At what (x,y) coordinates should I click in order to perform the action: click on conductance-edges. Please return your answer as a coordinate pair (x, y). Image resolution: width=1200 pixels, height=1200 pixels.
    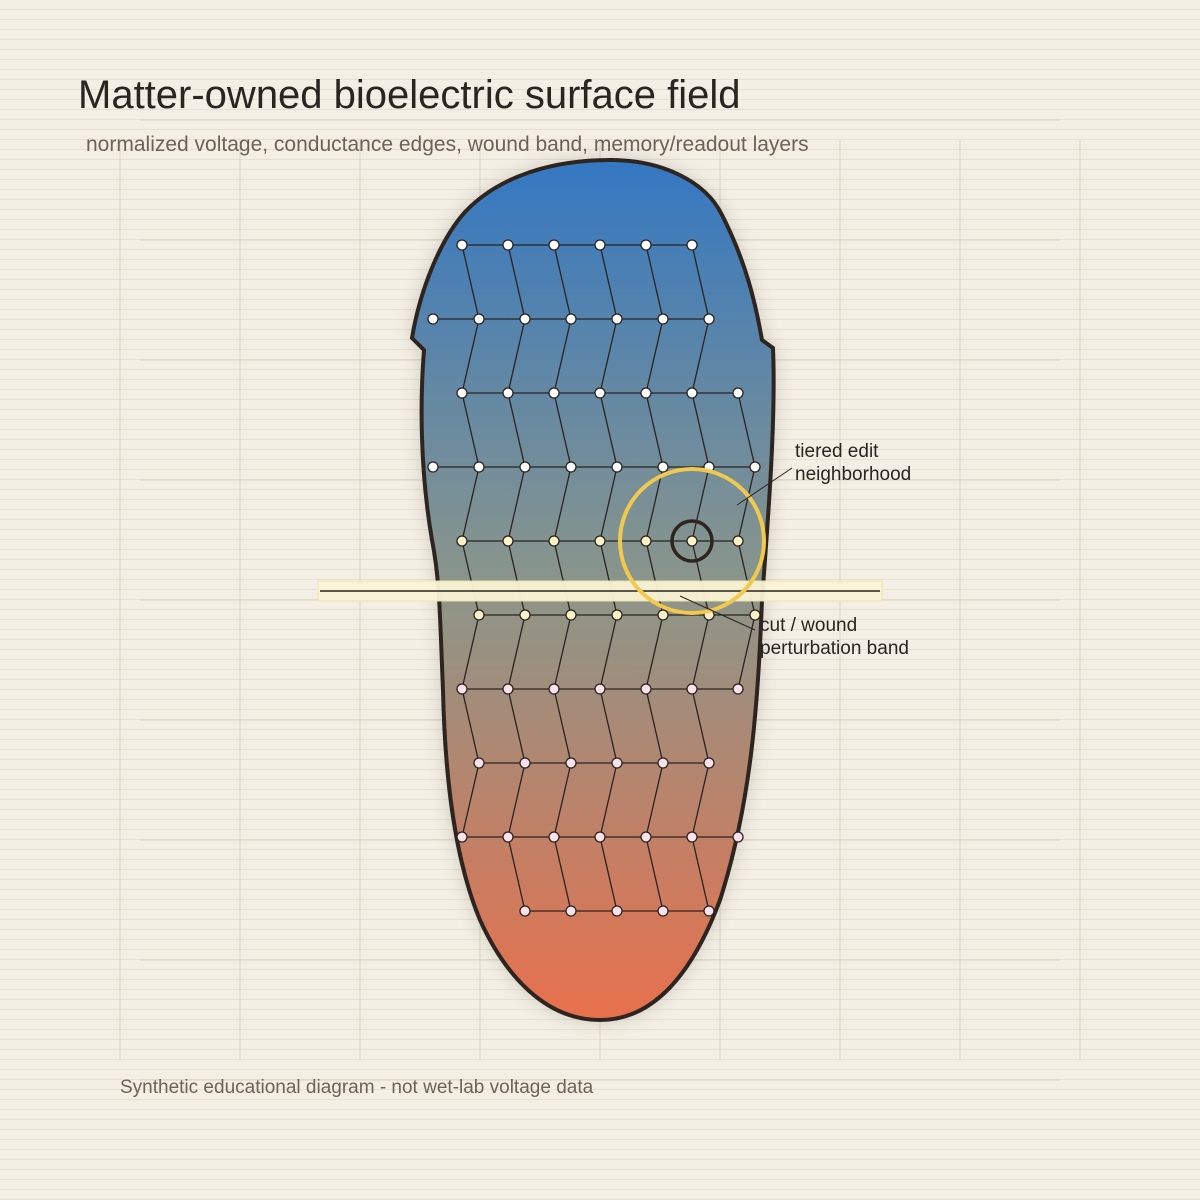
    Looking at the image, I should click on (594, 578).